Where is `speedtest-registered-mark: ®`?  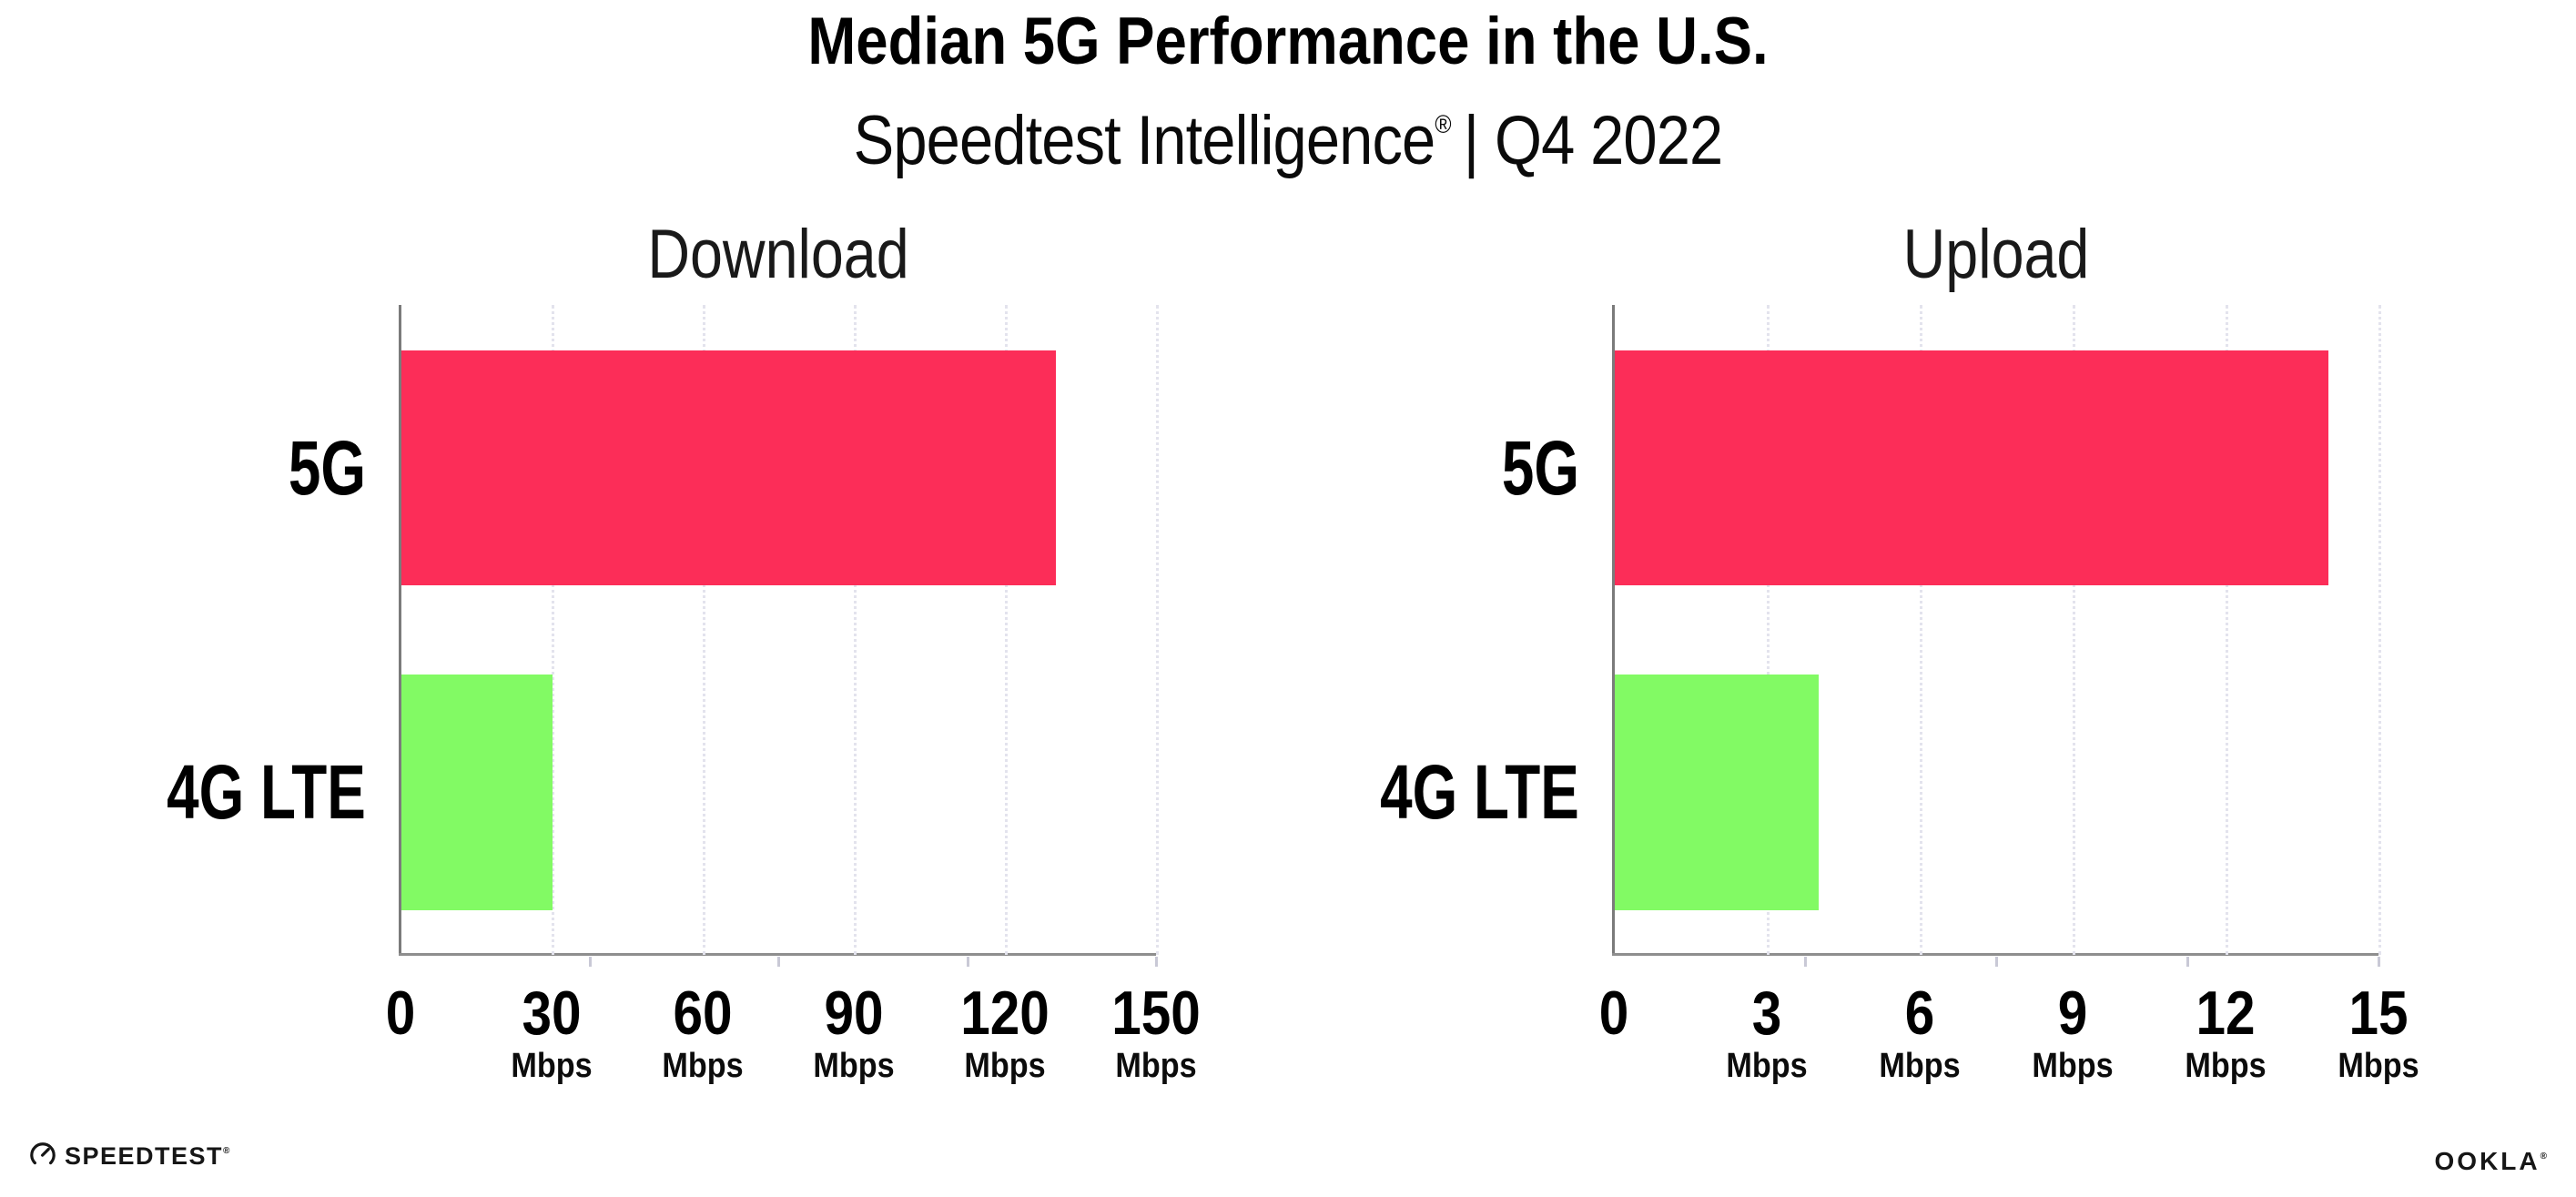
speedtest-registered-mark: ® is located at coordinates (226, 1151).